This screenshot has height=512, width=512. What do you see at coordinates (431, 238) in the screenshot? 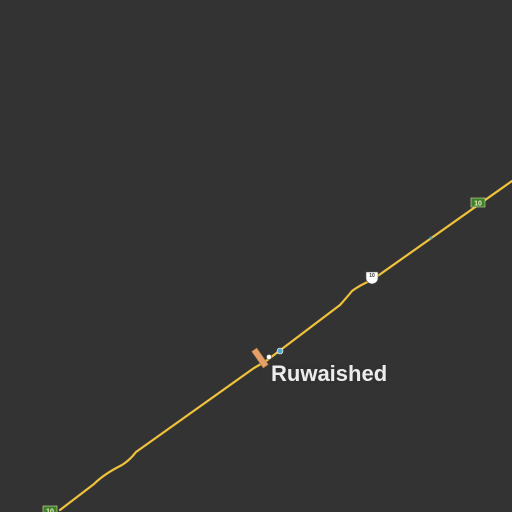
I see `poi-dot-icon` at bounding box center [431, 238].